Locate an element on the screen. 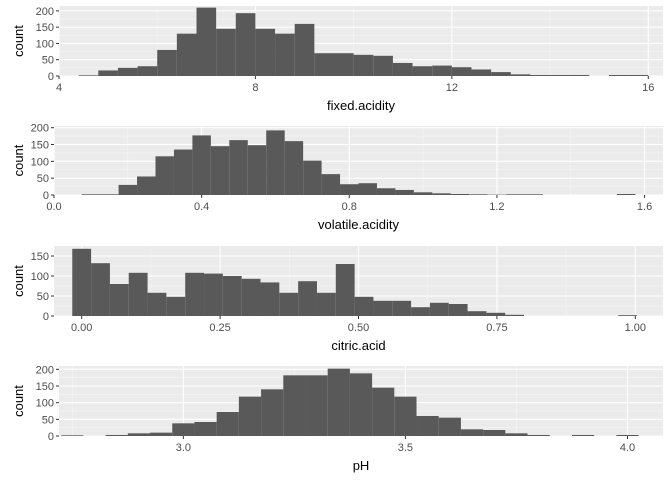  x-tick-label: 0.50 is located at coordinates (358, 328).